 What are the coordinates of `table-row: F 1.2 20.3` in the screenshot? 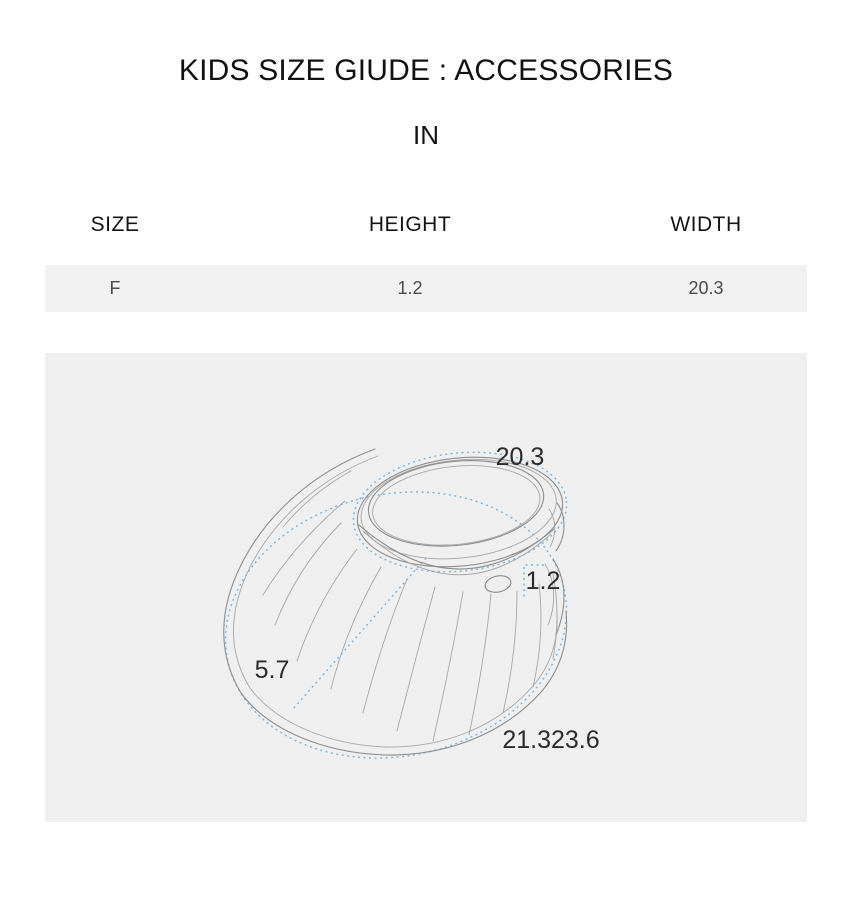 It's located at (426, 288).